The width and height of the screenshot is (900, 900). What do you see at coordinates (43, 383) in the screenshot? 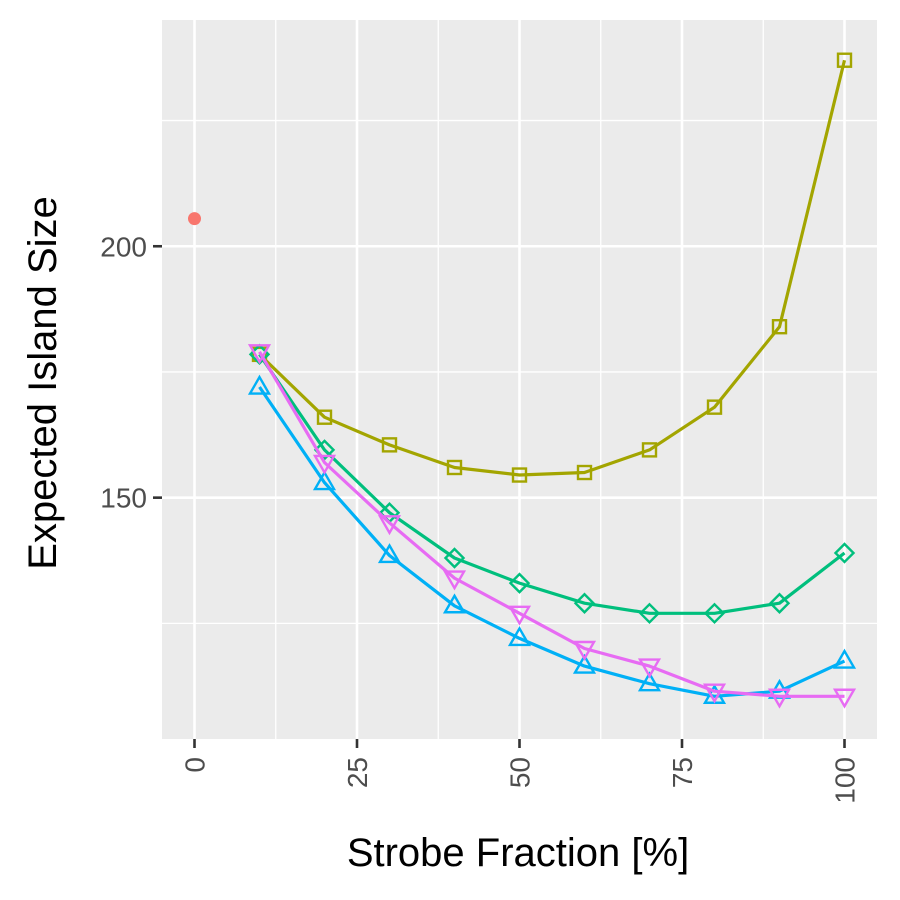
I see `y-axis-title: Expected Island Size` at bounding box center [43, 383].